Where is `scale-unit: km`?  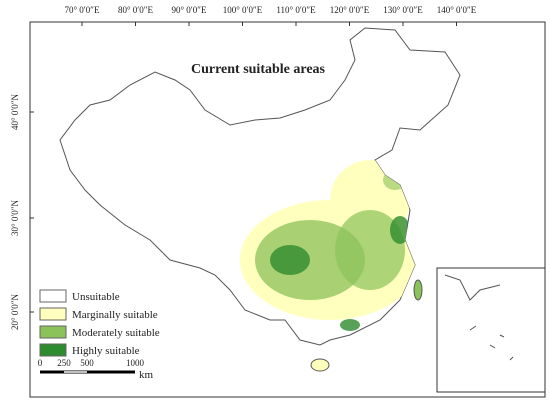
scale-unit: km is located at coordinates (146, 375).